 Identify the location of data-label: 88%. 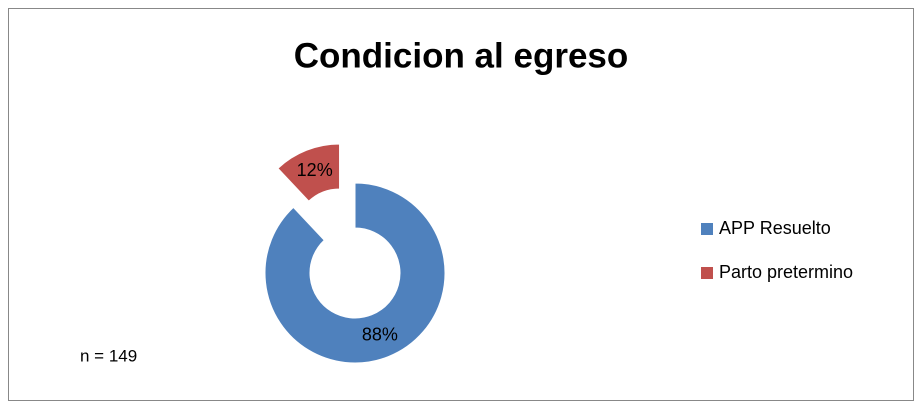
(380, 335).